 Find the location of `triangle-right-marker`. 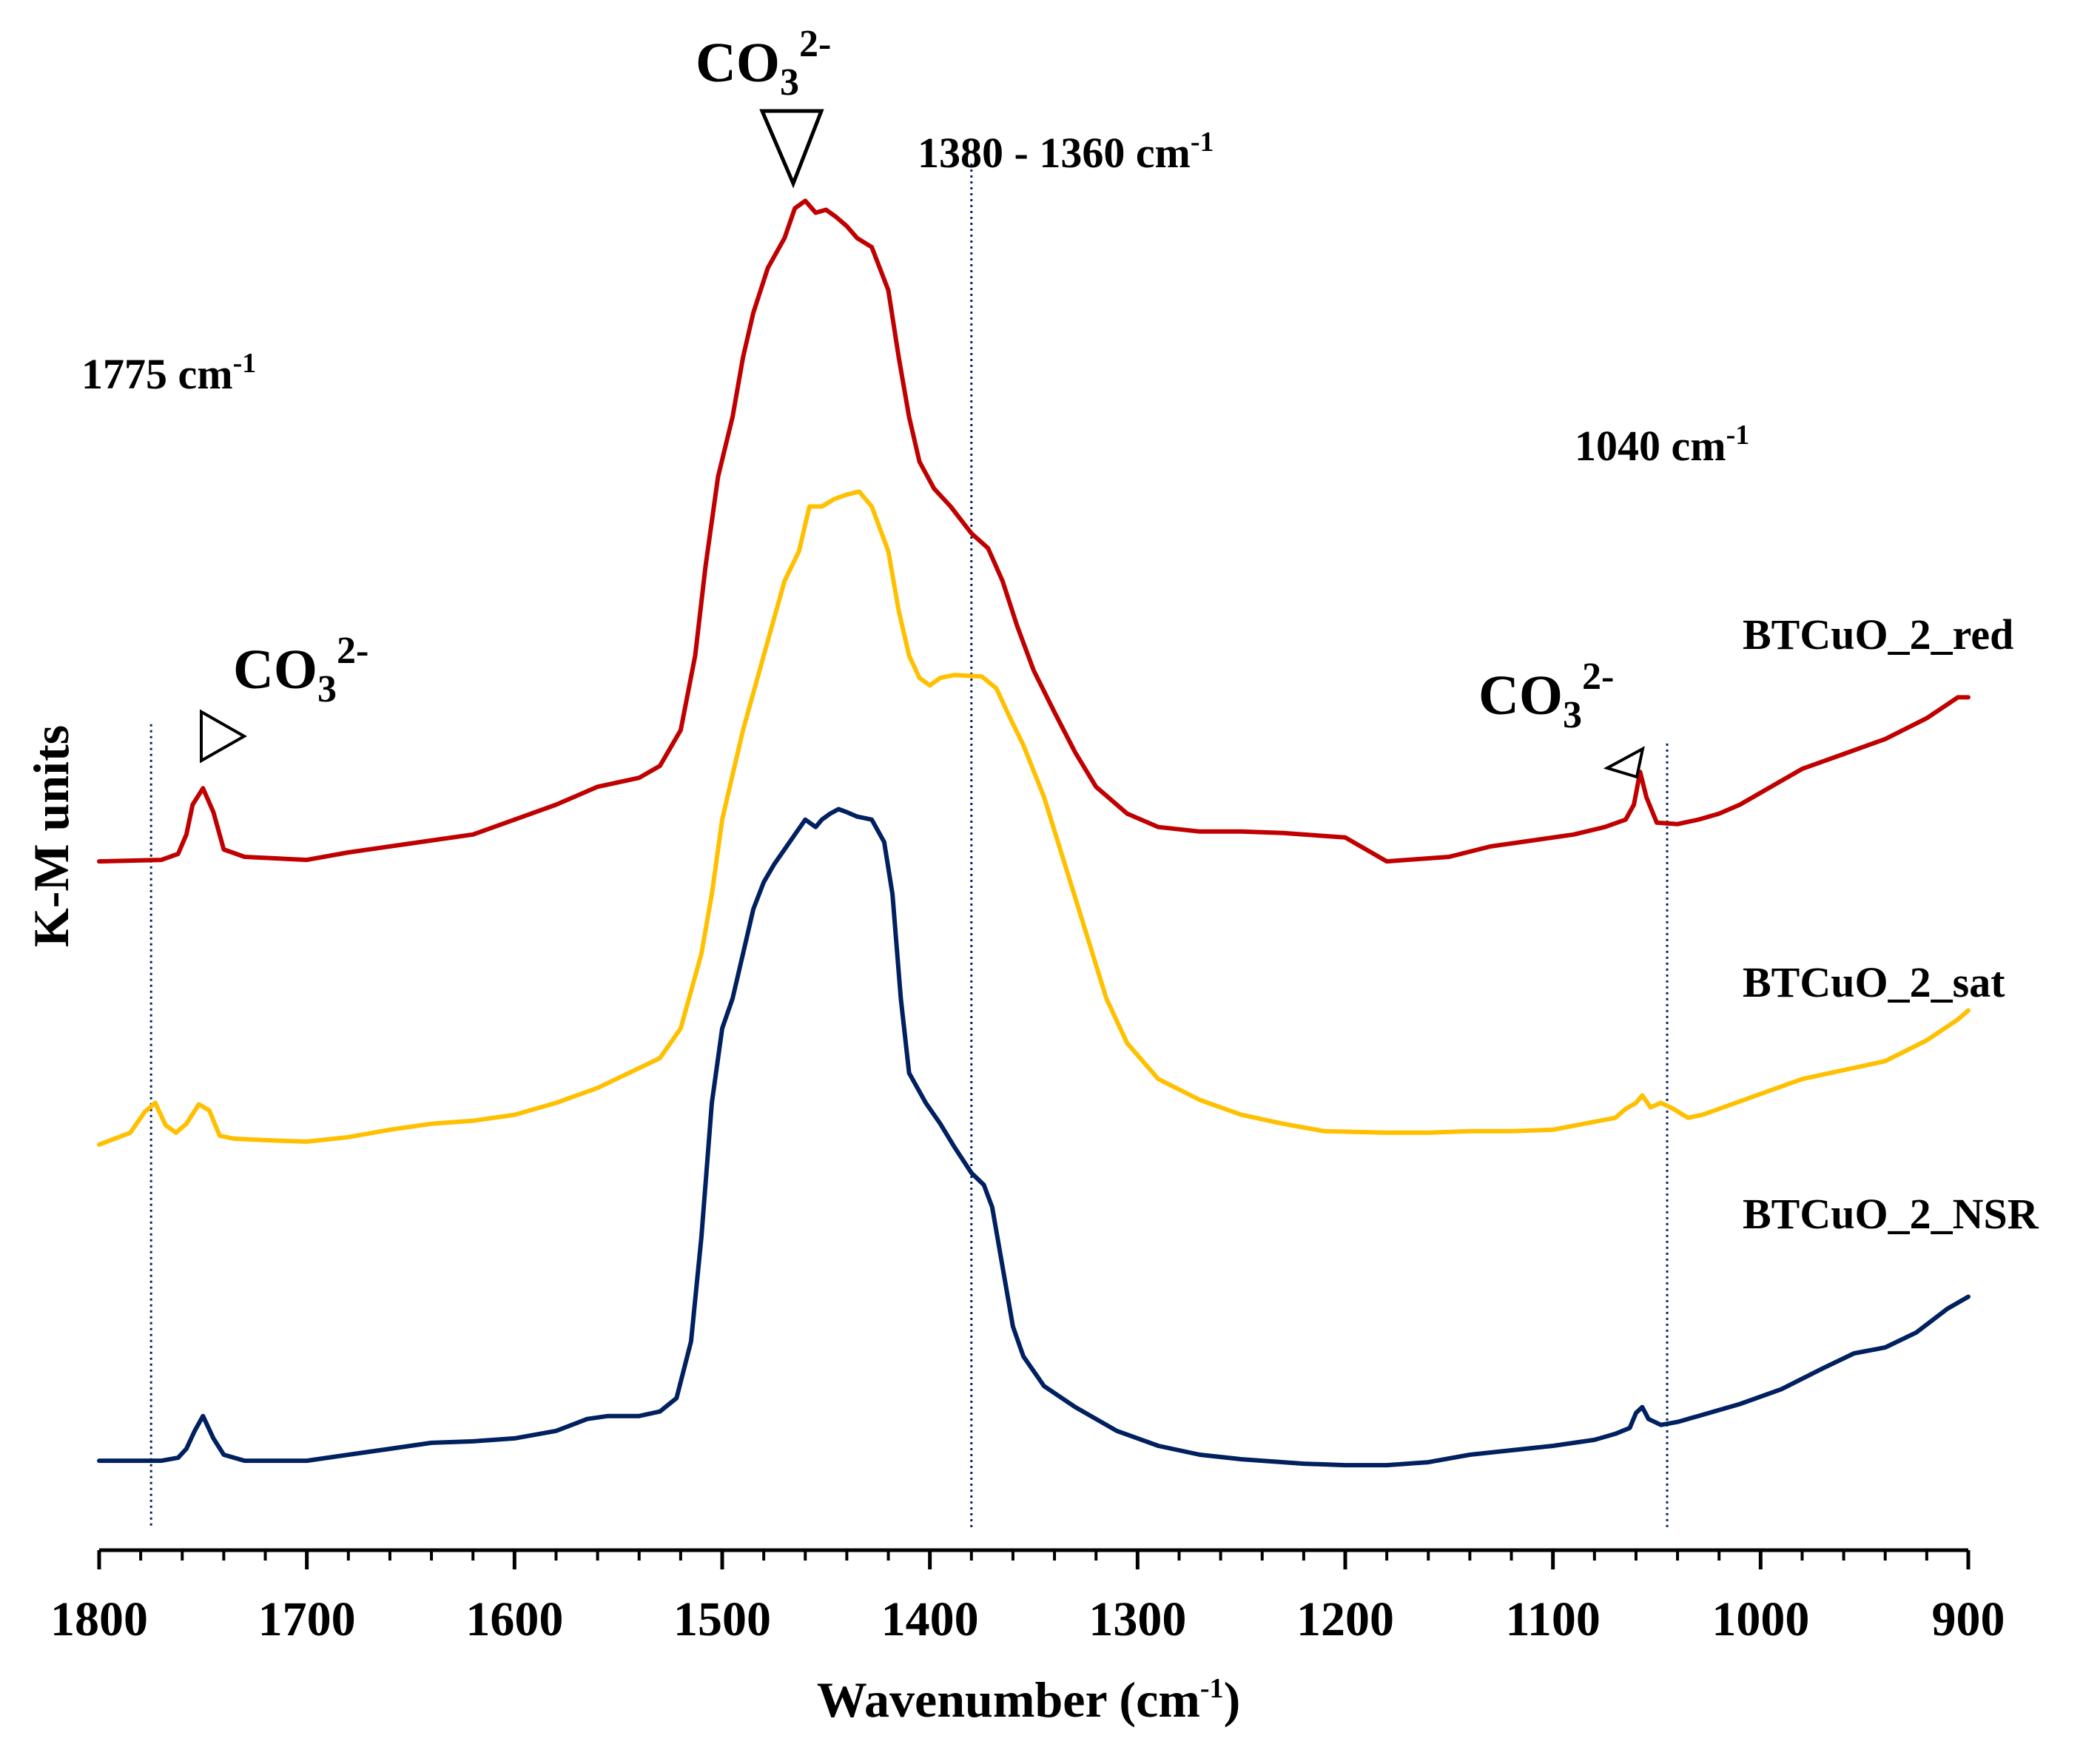

triangle-right-marker is located at coordinates (224, 736).